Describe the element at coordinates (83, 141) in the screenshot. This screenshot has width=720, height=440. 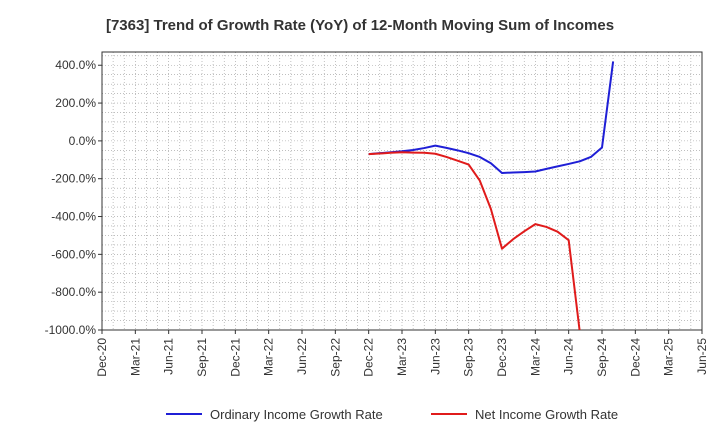
I see `y-tick-label: 0.0%` at that location.